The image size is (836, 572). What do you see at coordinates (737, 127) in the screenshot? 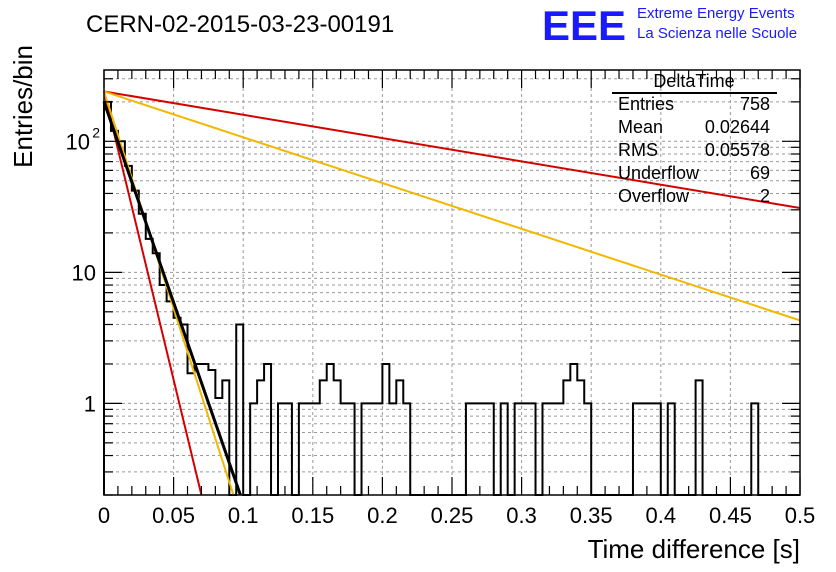
I see `stats-value-mean: 0.02644` at bounding box center [737, 127].